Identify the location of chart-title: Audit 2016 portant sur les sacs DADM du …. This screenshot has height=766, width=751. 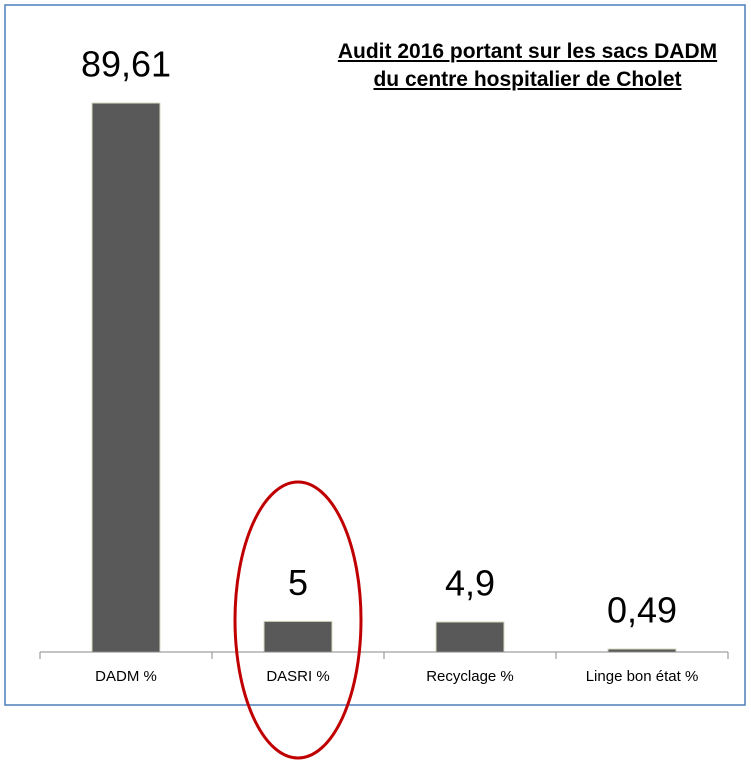
(527, 65).